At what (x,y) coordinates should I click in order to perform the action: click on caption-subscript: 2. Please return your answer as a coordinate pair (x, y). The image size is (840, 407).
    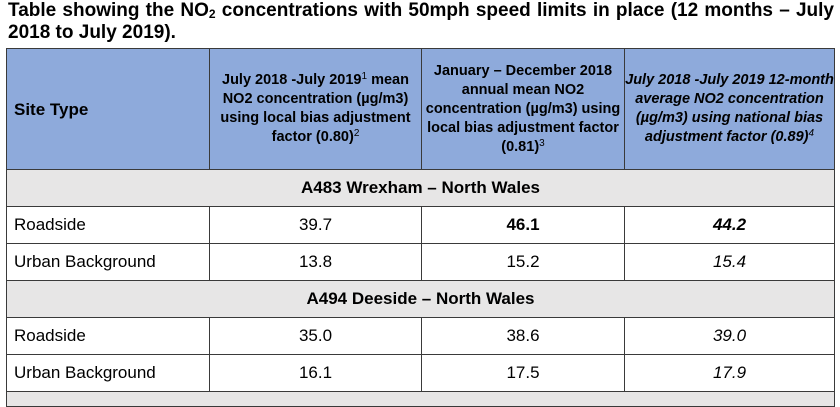
    Looking at the image, I should click on (212, 14).